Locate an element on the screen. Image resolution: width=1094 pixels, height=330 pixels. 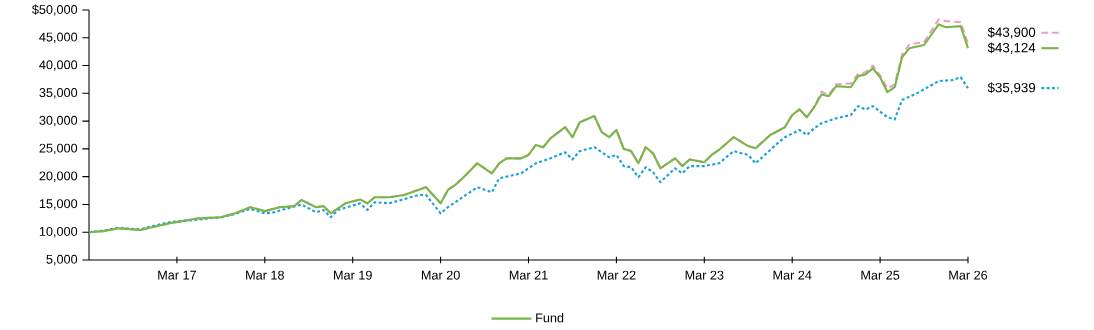
x-tick-label: Mar 26 is located at coordinates (968, 275).